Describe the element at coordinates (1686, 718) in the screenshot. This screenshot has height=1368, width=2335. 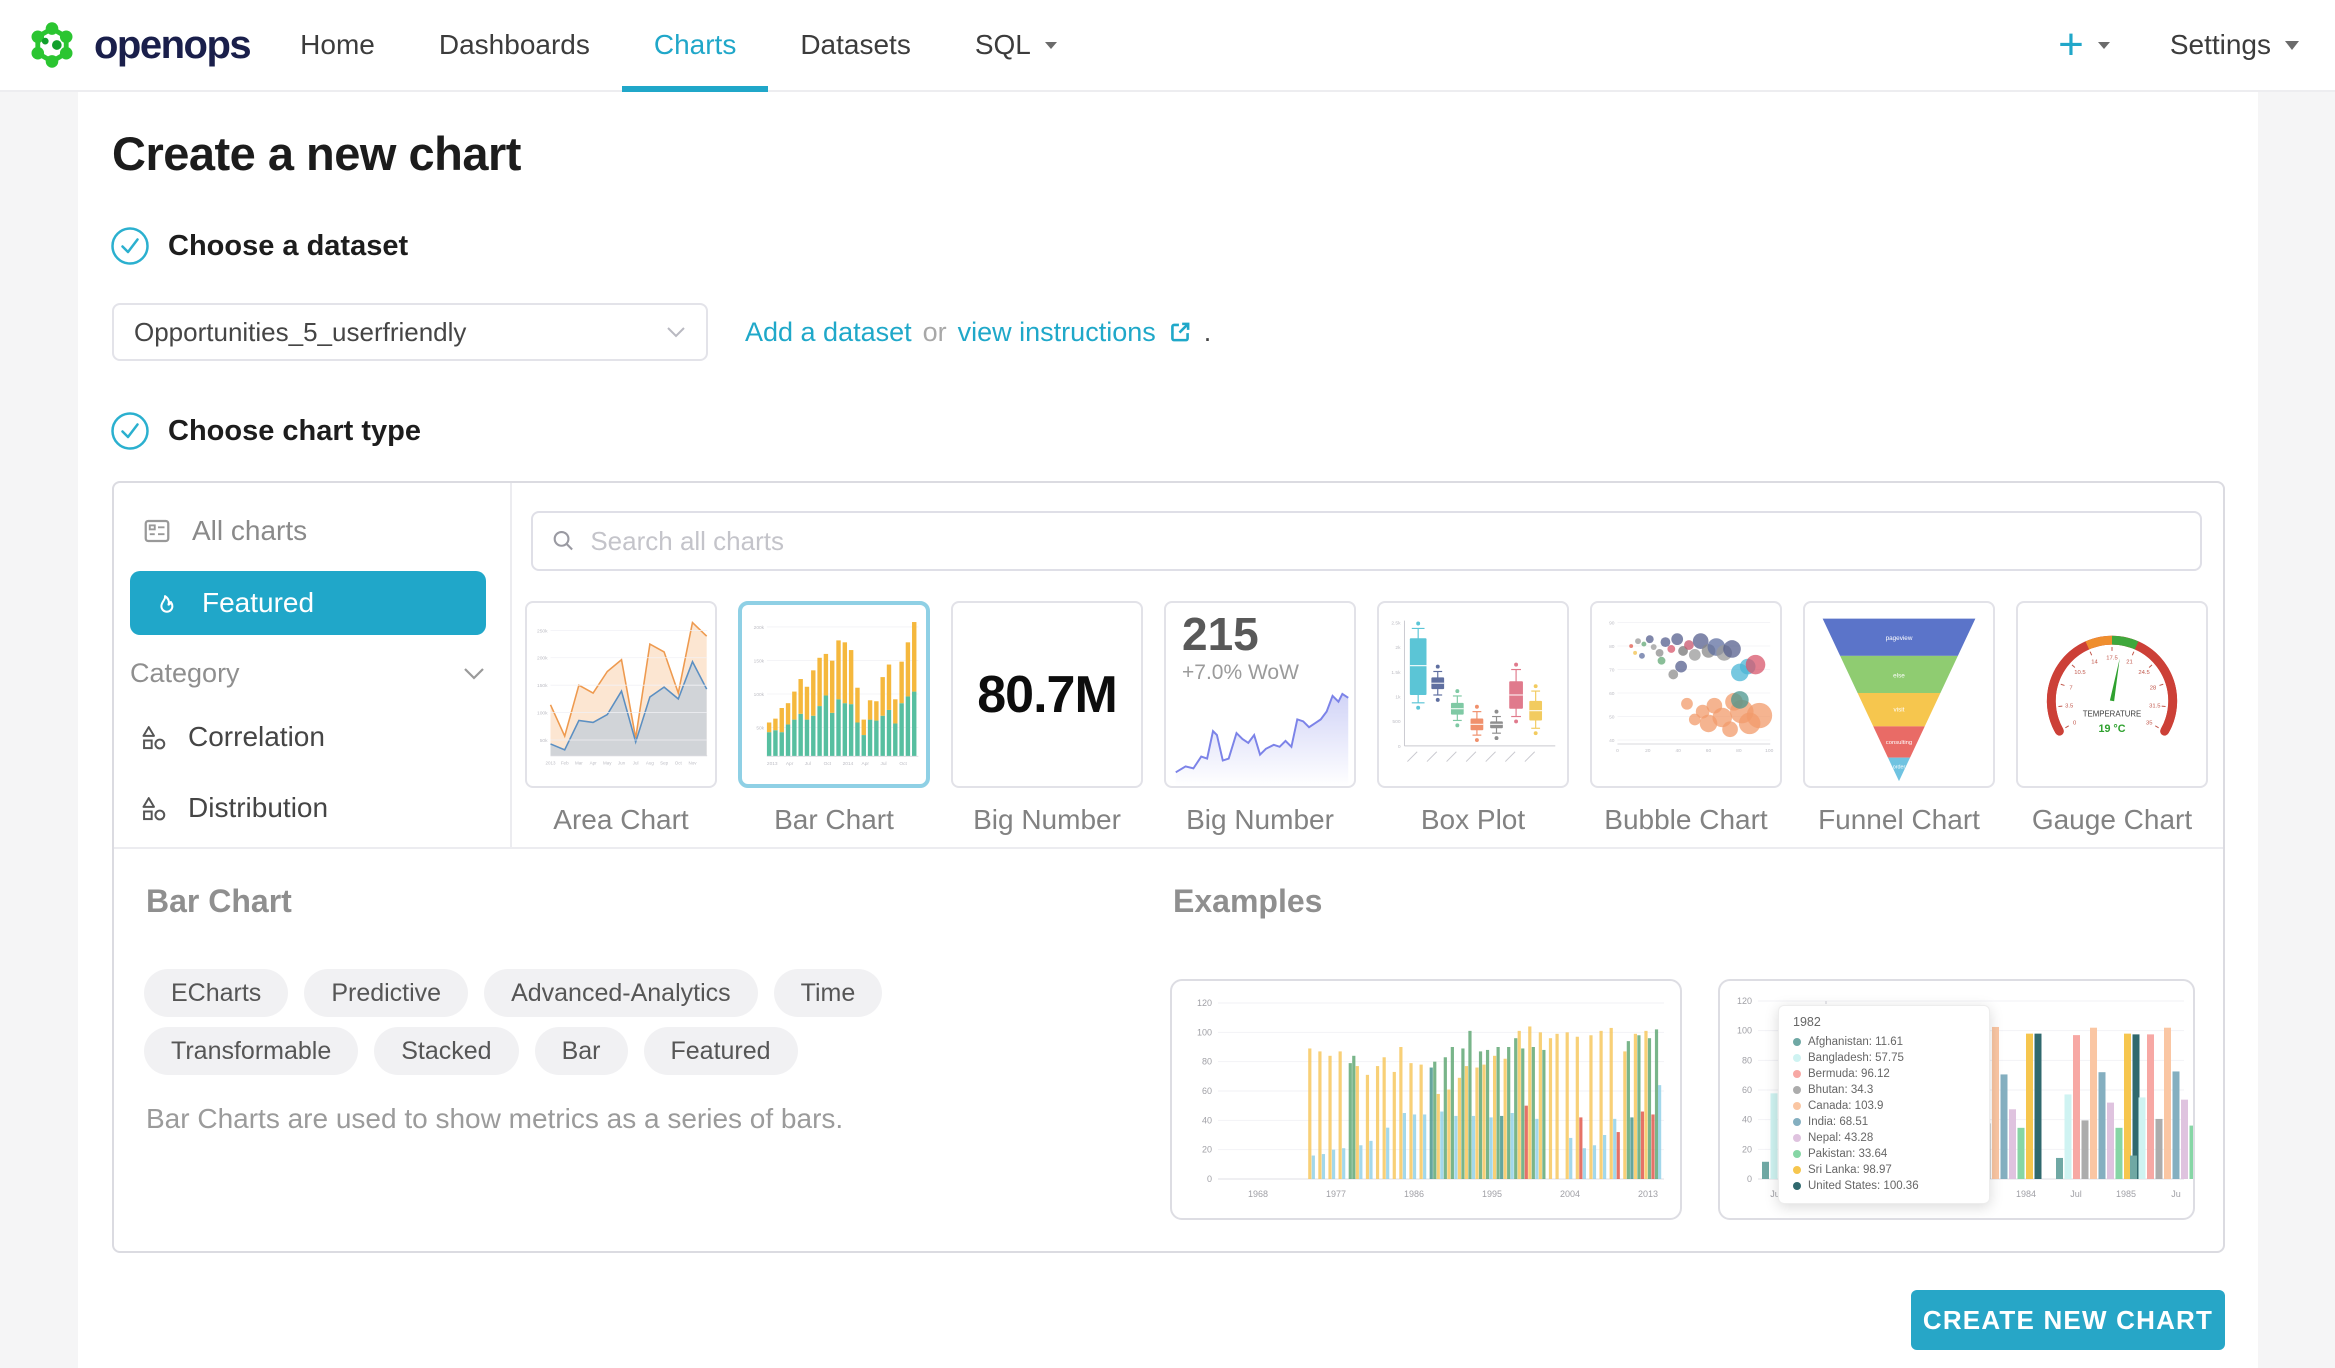
I see `chart-card-bubble-chart: 90 80 70 60 50 40 0 20 40 60 80 100 Bubble Chart` at that location.